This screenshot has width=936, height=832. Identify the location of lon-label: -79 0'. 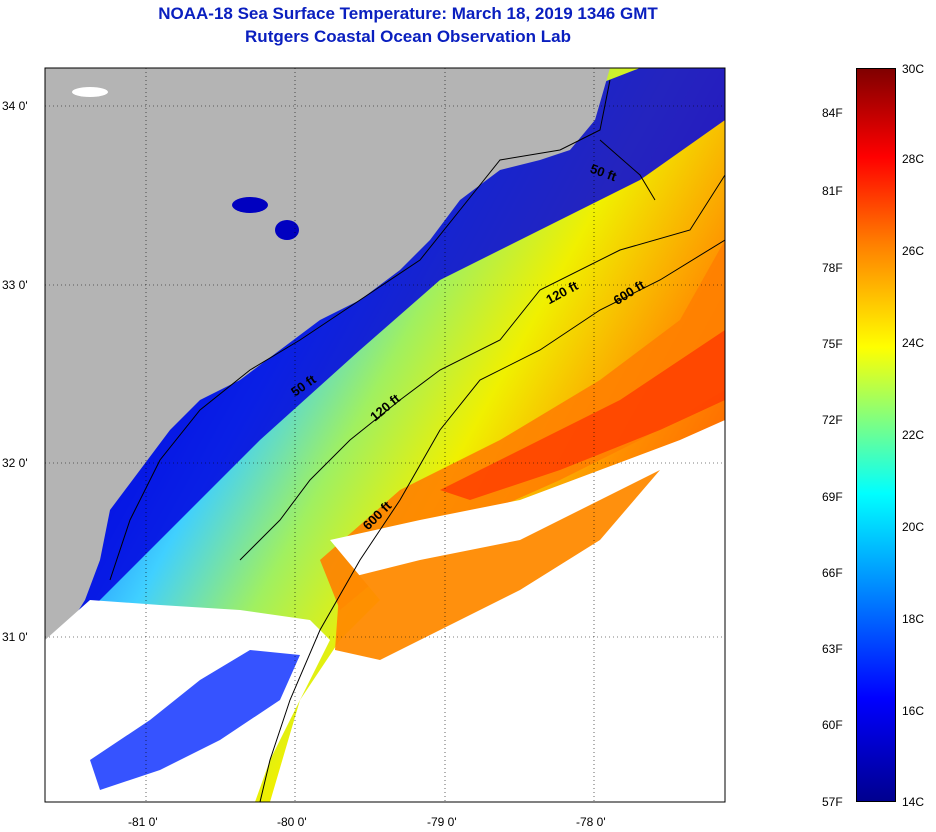
(442, 822).